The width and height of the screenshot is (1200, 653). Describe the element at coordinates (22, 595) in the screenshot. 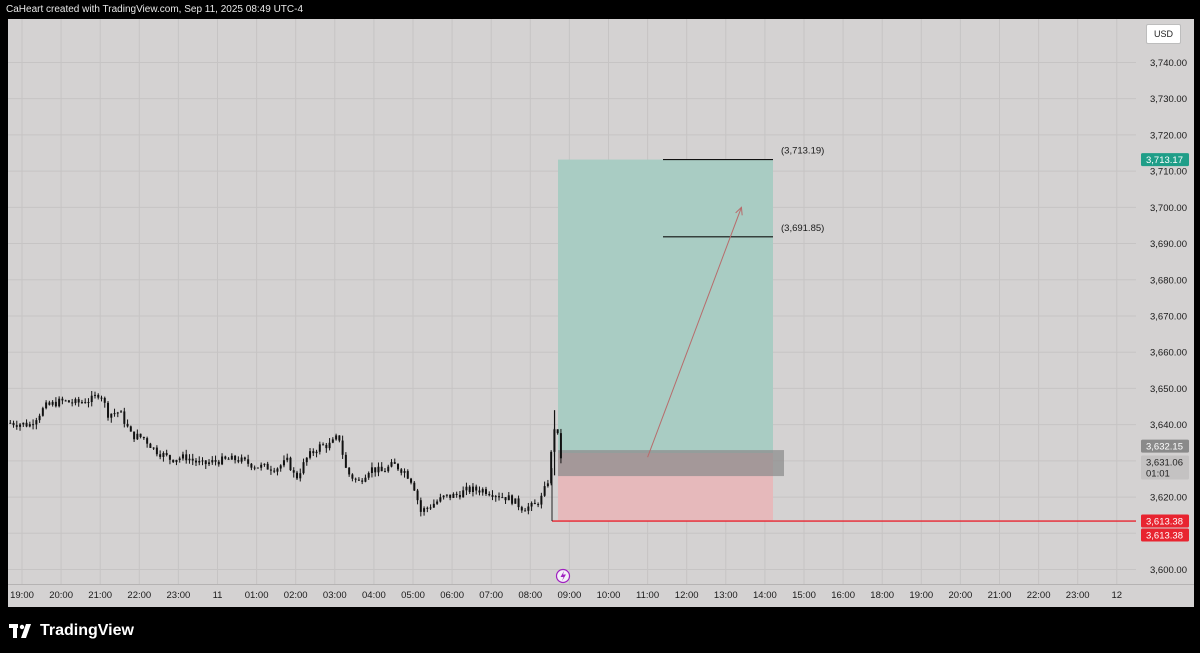

I see `time-tick-label: 19:00` at that location.